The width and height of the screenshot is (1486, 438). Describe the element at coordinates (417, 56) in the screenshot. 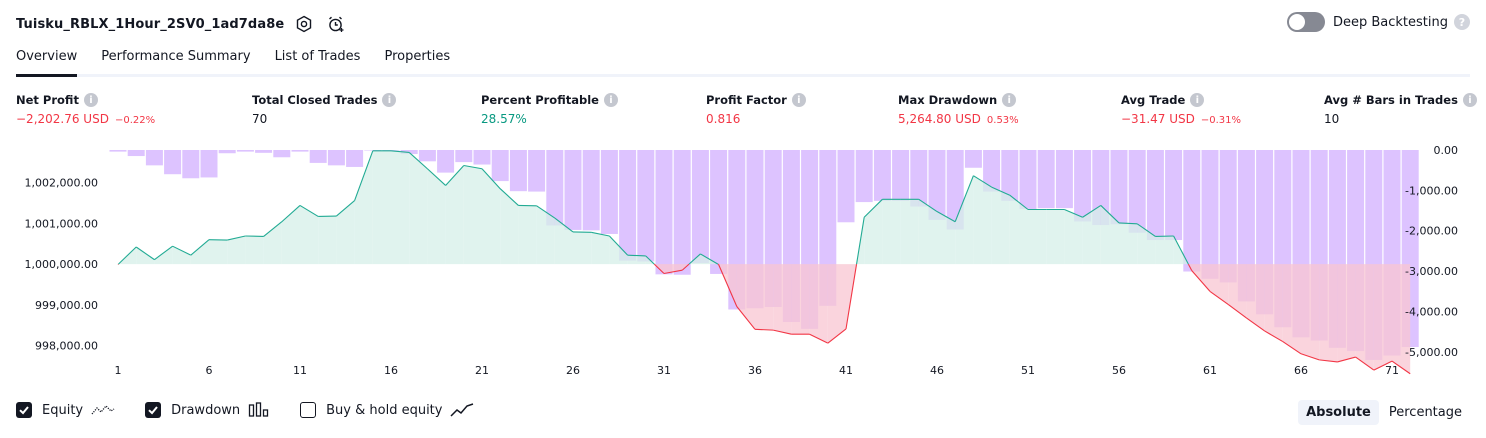

I see `tab-properties: Properties` at that location.